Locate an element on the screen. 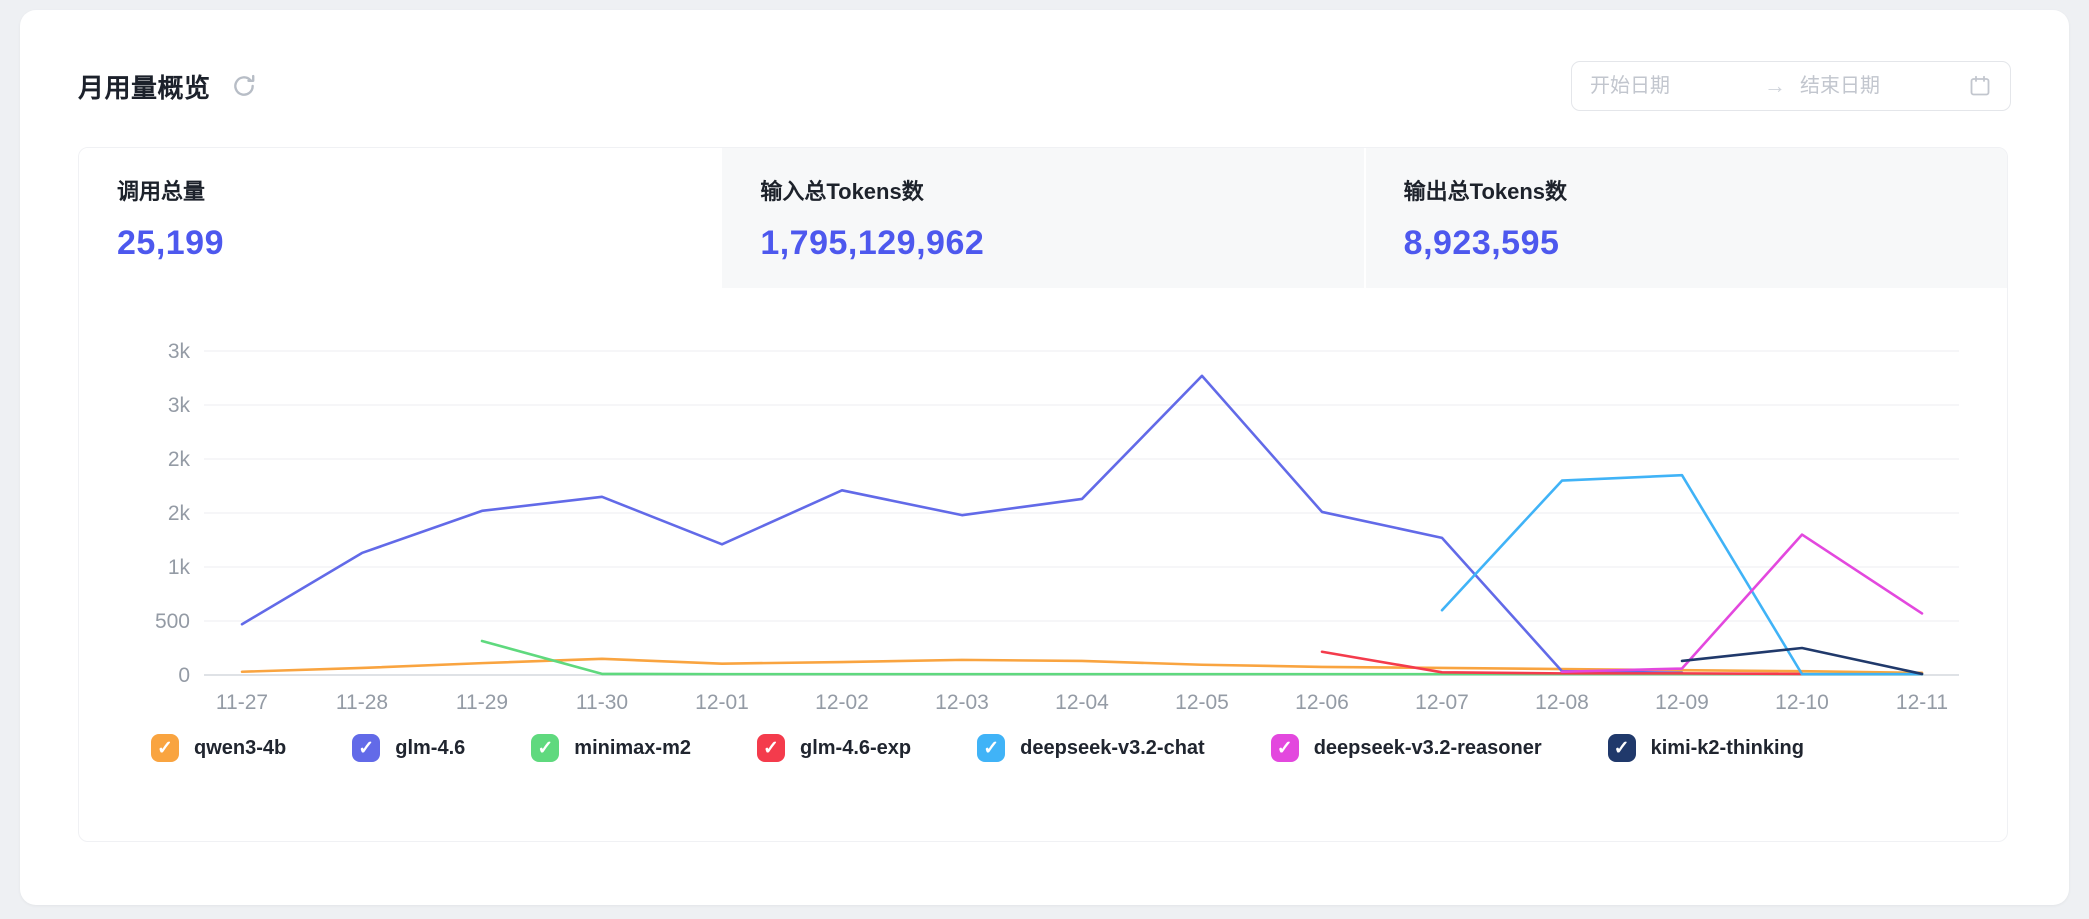 This screenshot has width=2089, height=919. x-axis-tick-label: 12-07 is located at coordinates (1442, 702).